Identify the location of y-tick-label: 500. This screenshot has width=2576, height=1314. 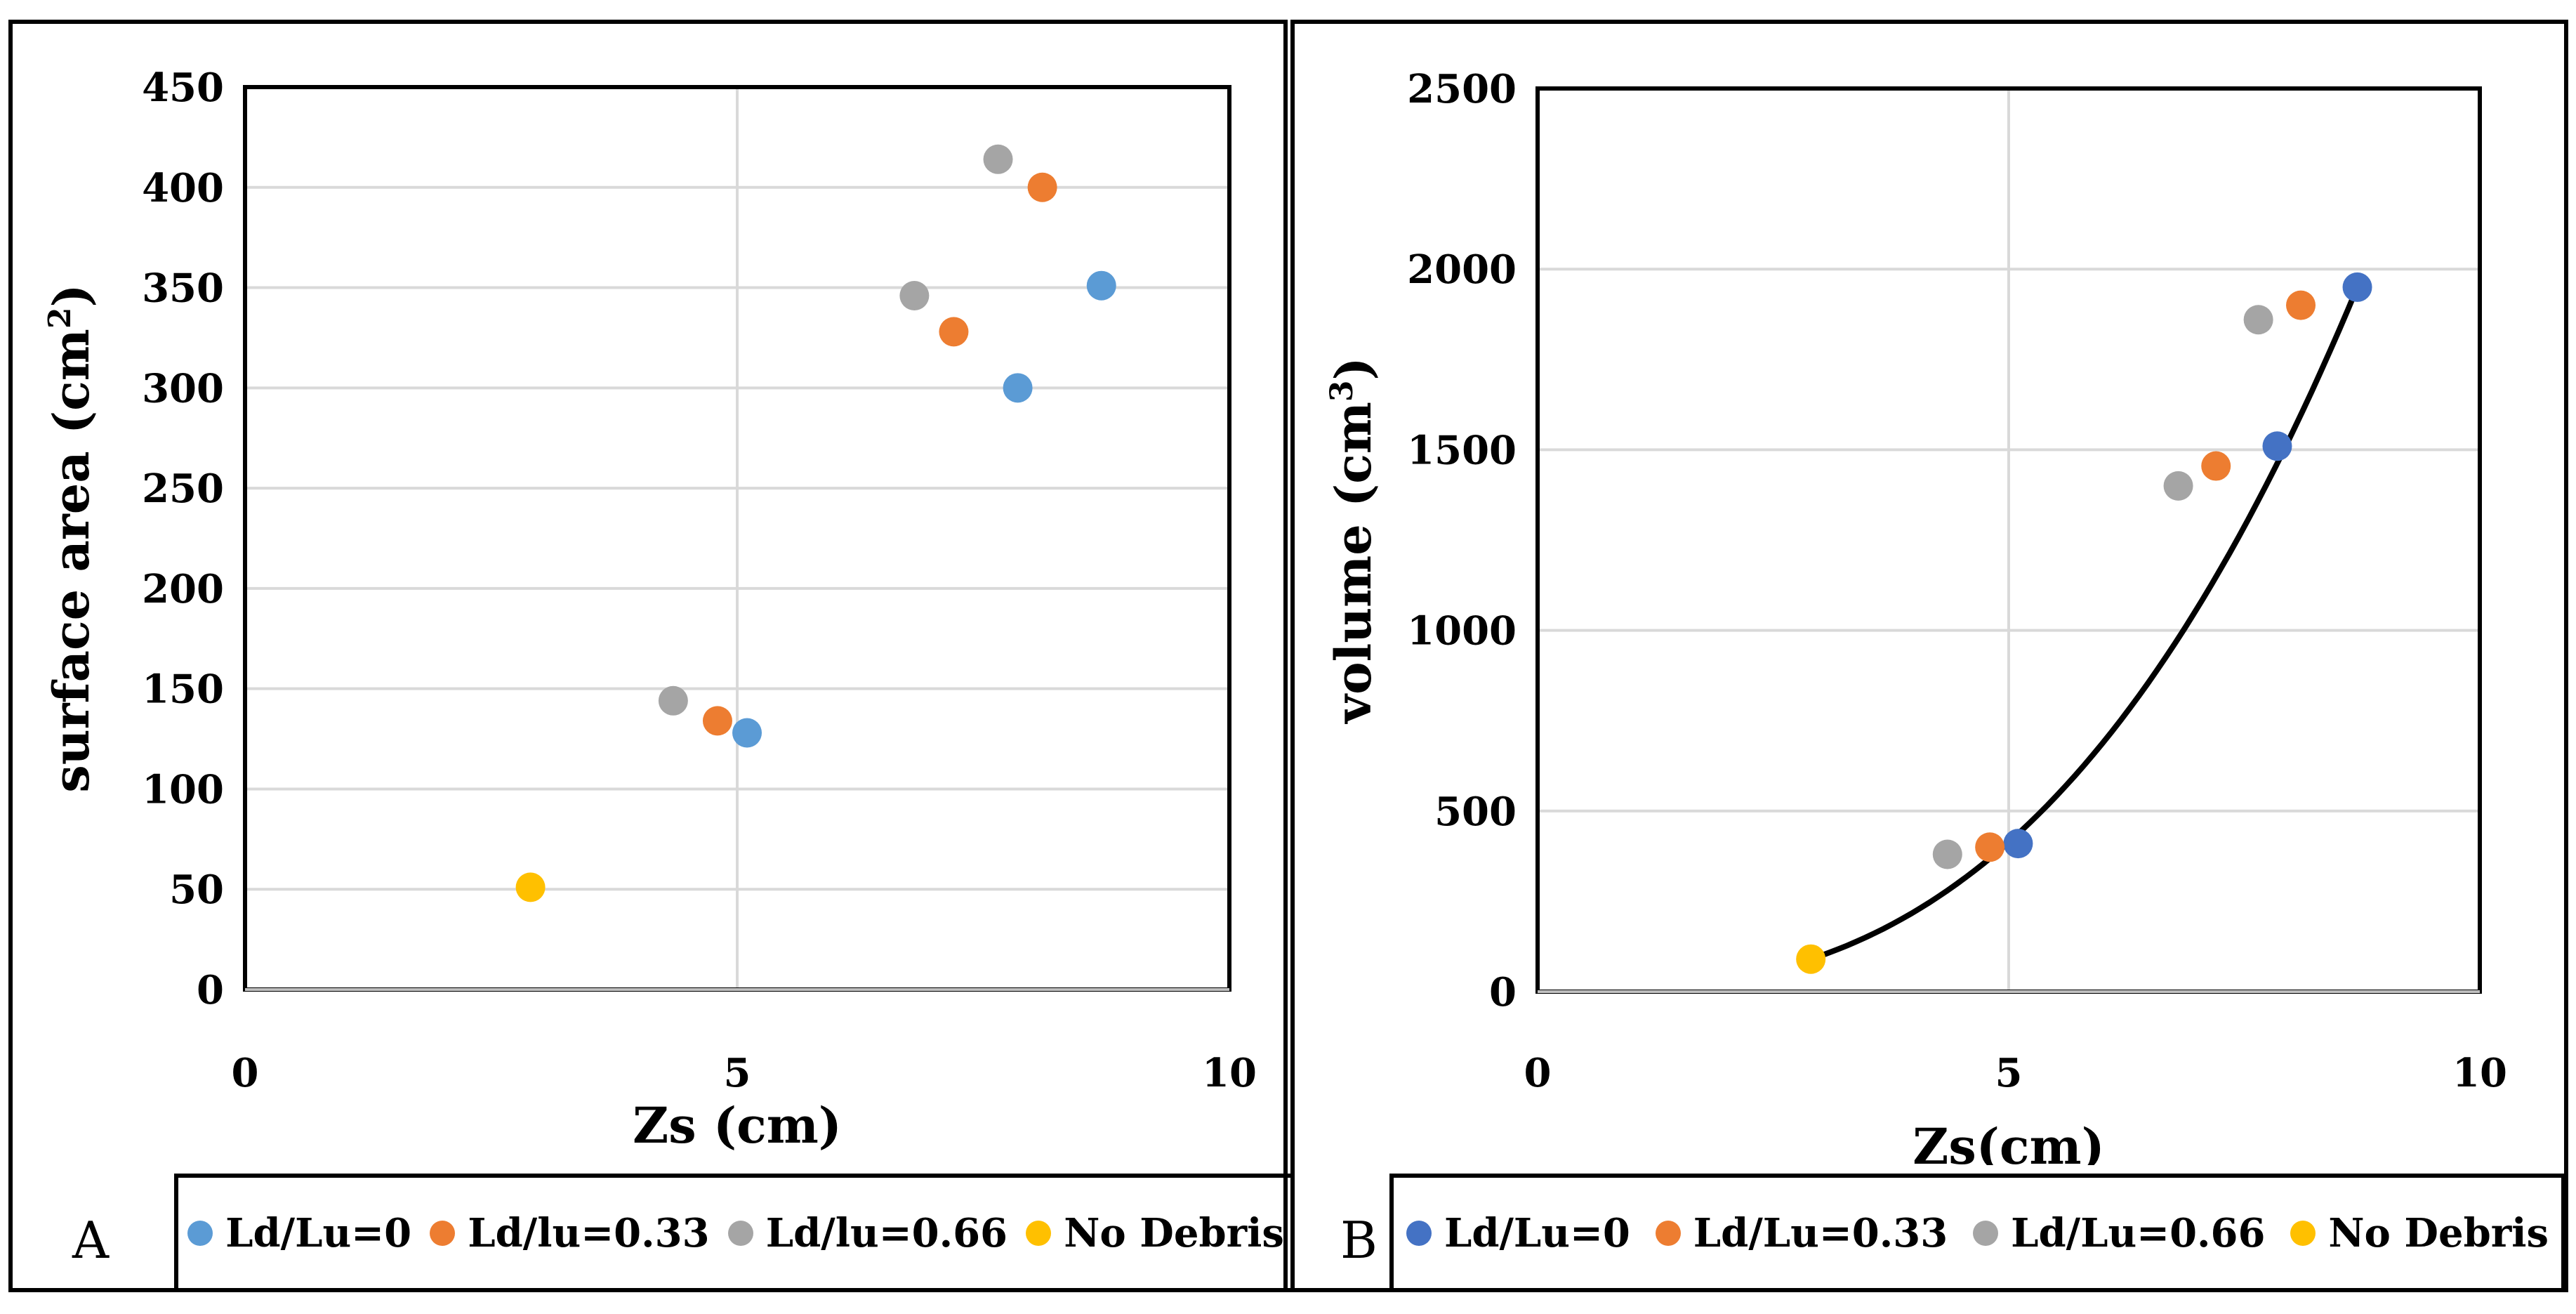
(1475, 812).